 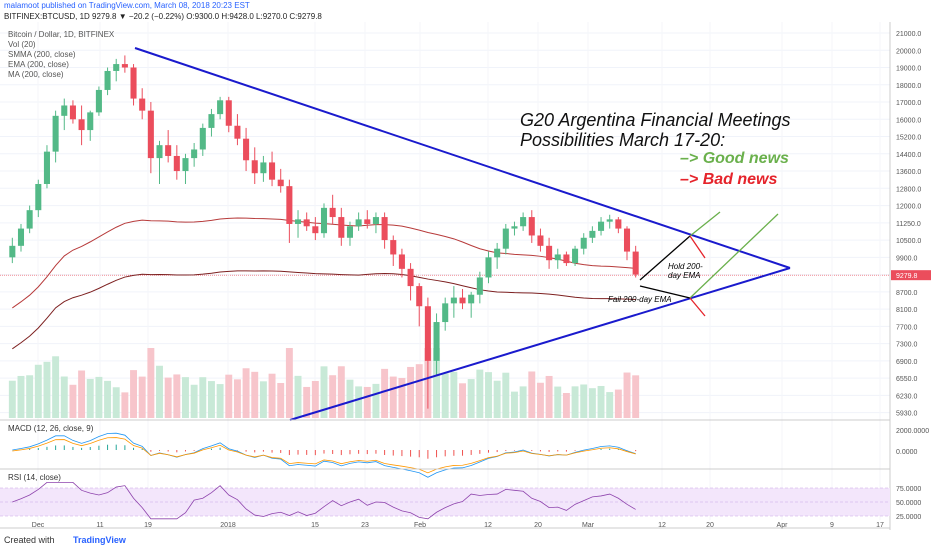 What do you see at coordinates (42, 54) in the screenshot?
I see `smma-label: SMMA (200, close)` at bounding box center [42, 54].